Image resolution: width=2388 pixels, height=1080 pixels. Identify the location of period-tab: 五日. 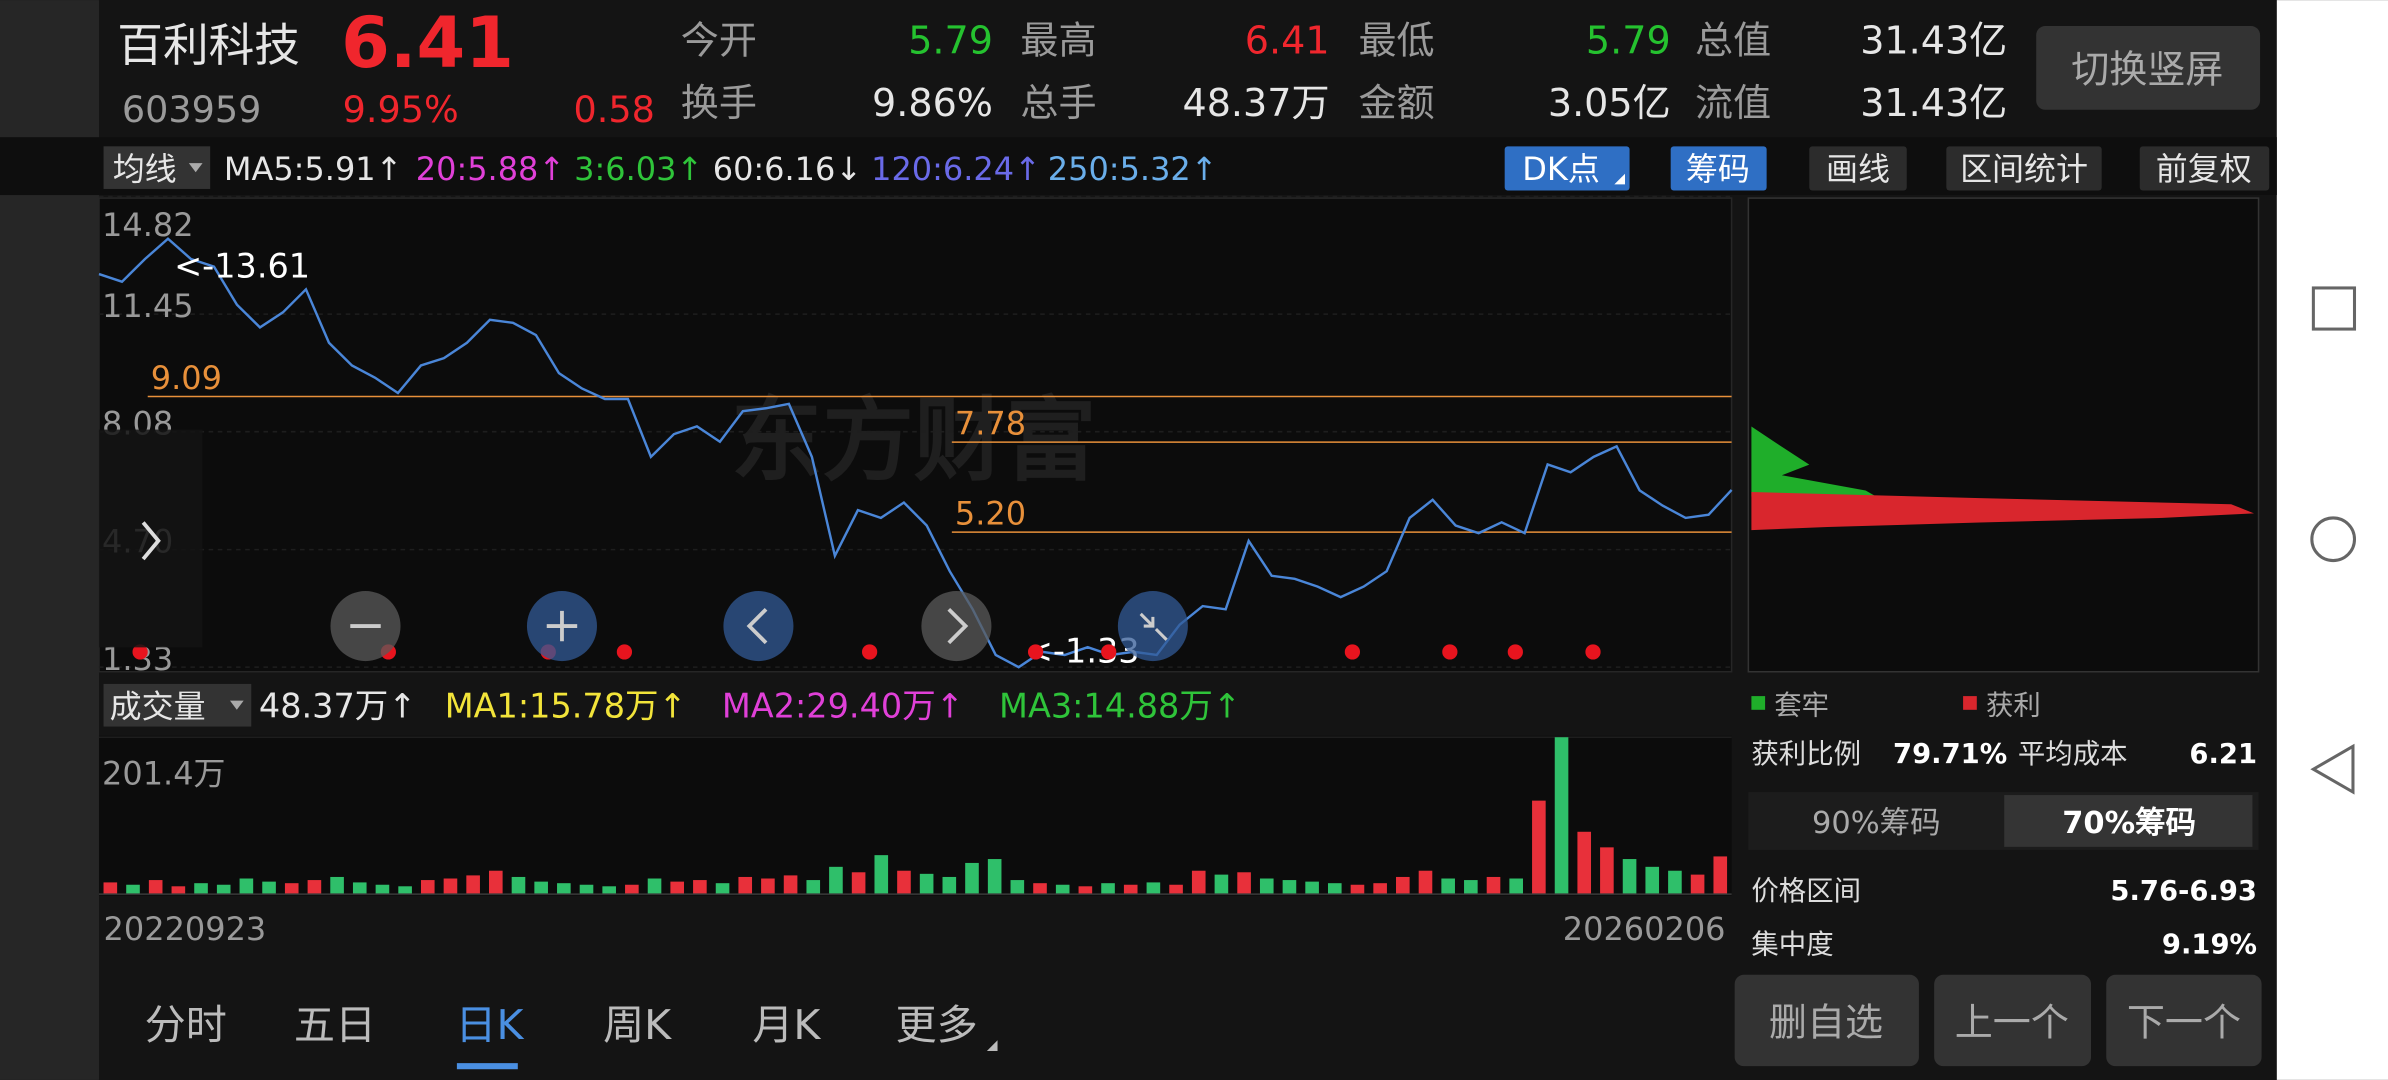
(335, 1025).